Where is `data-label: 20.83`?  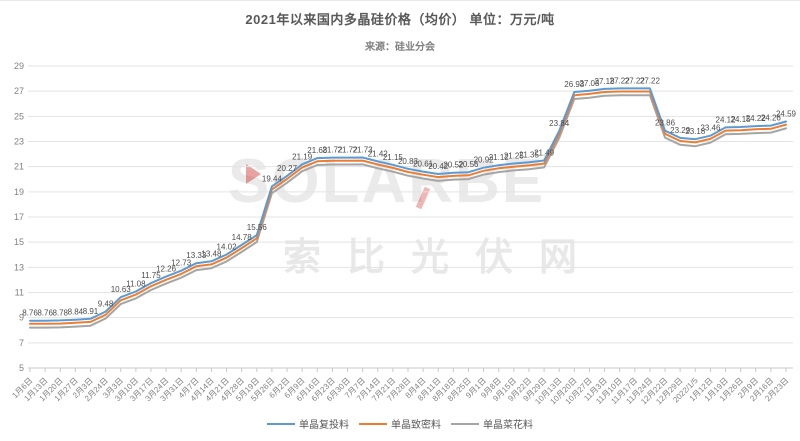
data-label: 20.83 is located at coordinates (408, 161).